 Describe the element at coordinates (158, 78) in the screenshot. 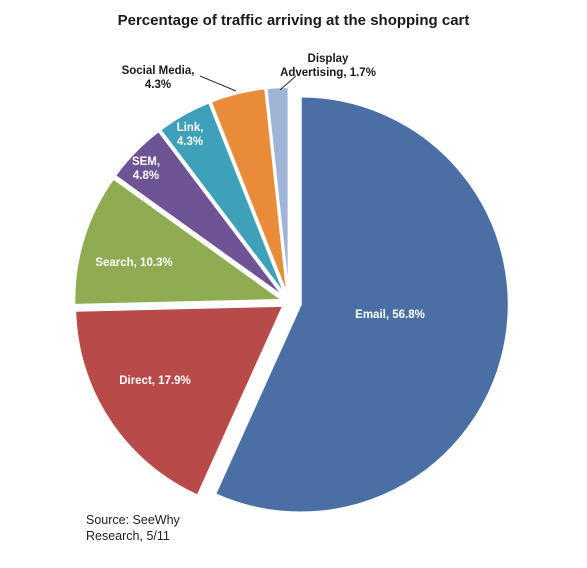

I see `slice-label-social-media: Social Media, 4.3%` at that location.